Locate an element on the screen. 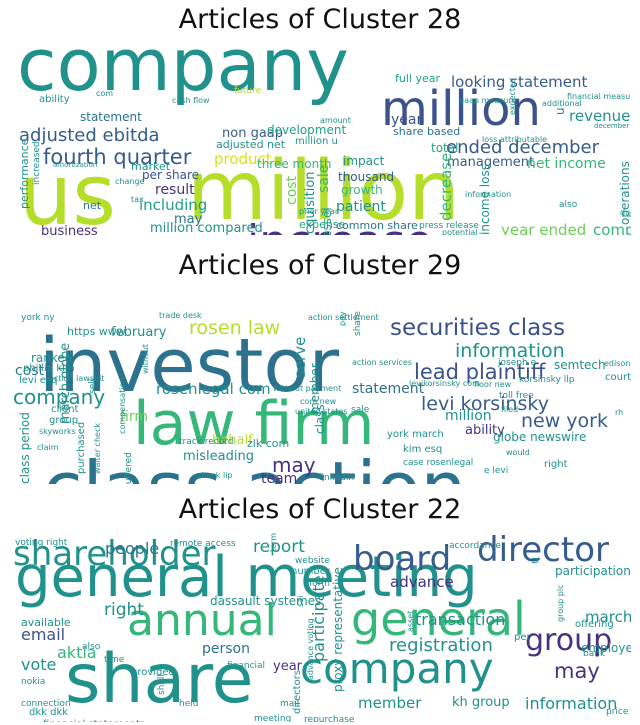  cloud-word: operations is located at coordinates (624, 193).